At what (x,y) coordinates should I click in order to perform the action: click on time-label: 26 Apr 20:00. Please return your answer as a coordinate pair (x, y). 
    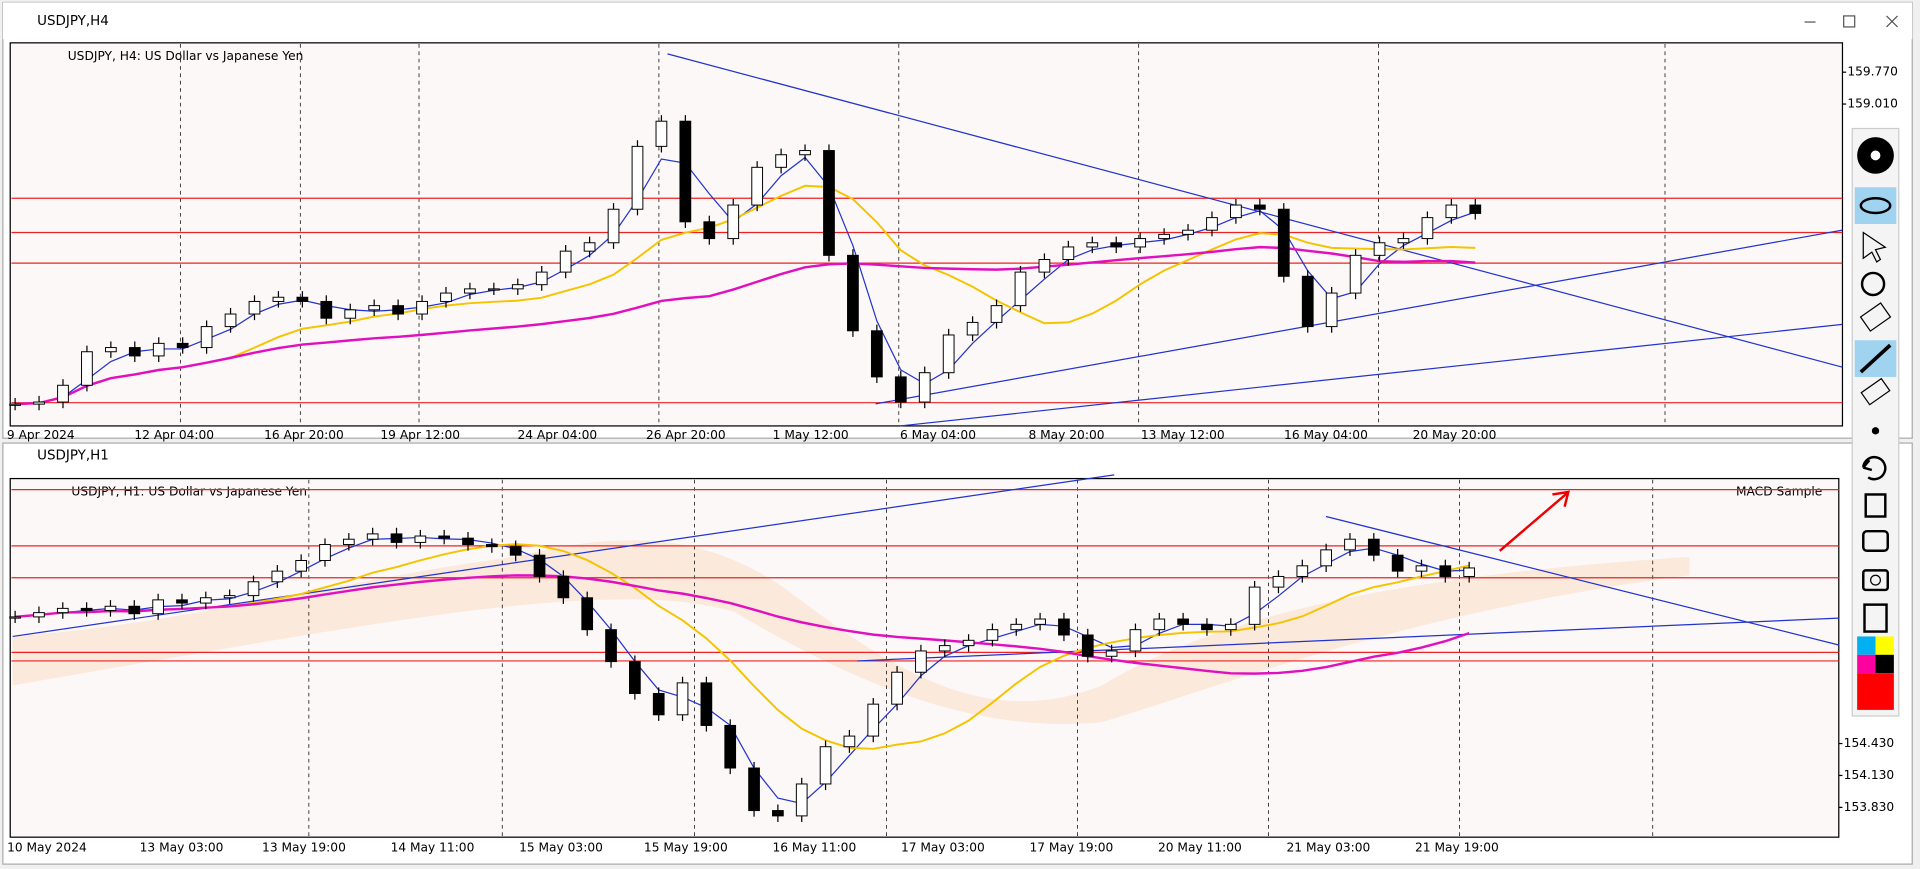
    Looking at the image, I should click on (686, 435).